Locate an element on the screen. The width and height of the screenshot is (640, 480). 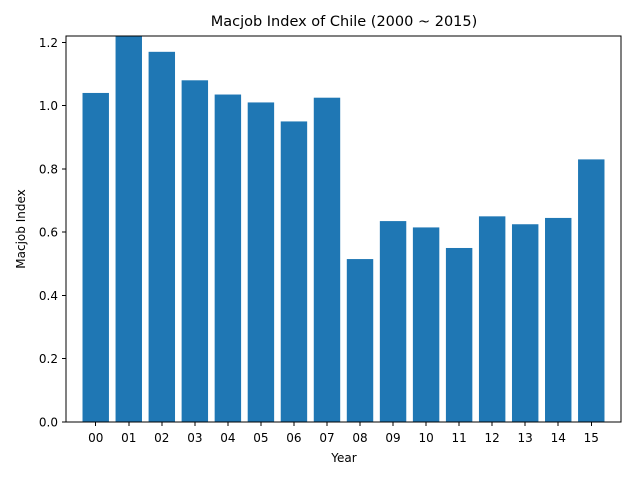
y-tick-label: 0.4 is located at coordinates (48, 296).